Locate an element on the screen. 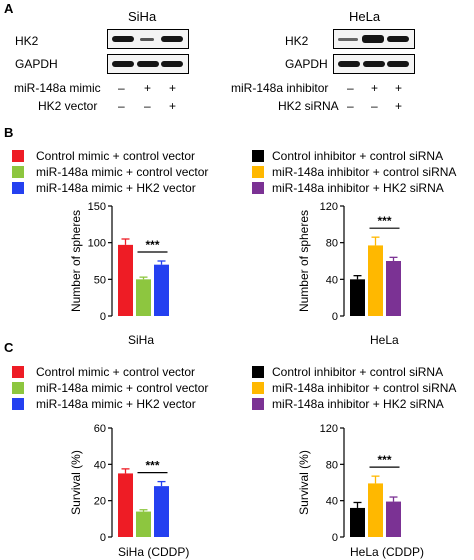 This screenshot has height=560, width=474. panel-letter-a: A is located at coordinates (9, 8).